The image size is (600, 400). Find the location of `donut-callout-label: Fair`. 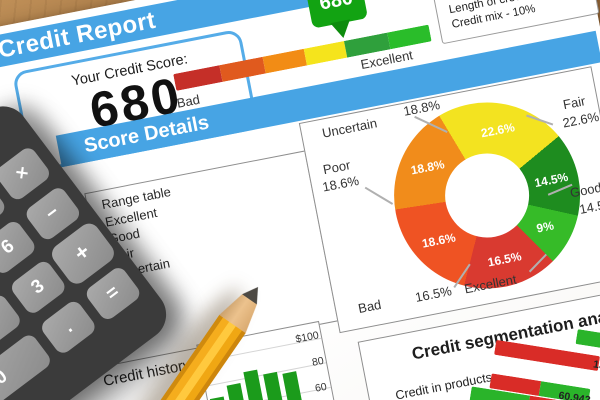

donut-callout-label: Fair is located at coordinates (574, 103).